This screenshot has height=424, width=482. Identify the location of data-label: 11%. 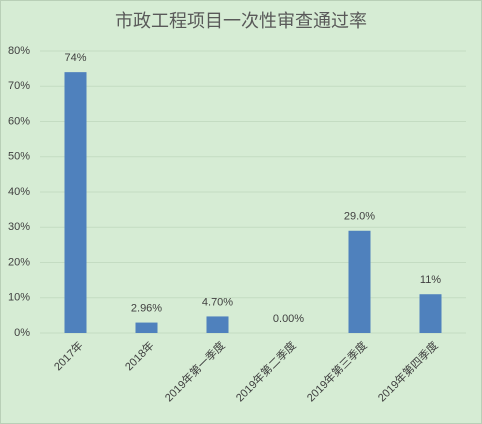
(430, 280).